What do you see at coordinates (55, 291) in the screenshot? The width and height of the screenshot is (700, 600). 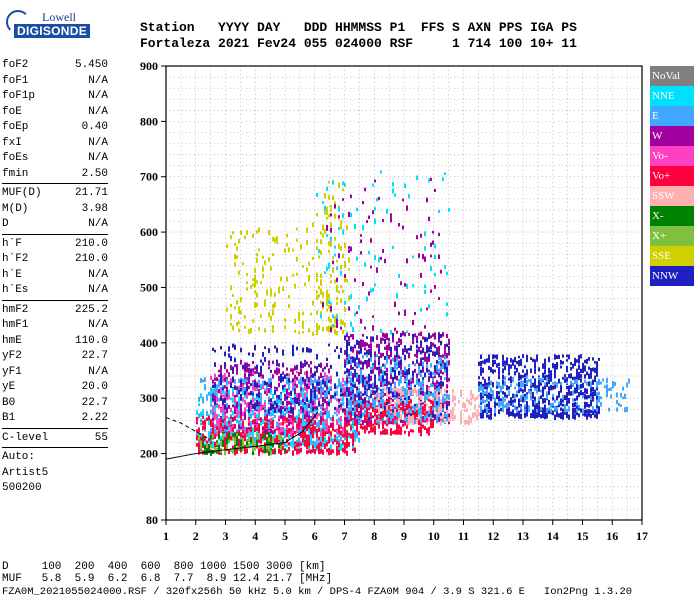 I see `param-row: h`Es N/A` at bounding box center [55, 291].